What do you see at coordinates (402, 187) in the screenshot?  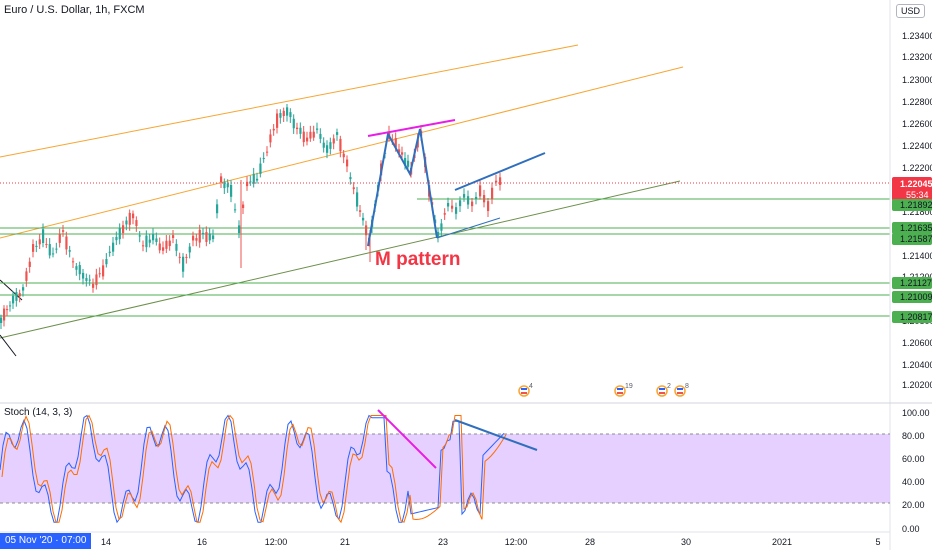 I see `m-pattern-zigzag` at bounding box center [402, 187].